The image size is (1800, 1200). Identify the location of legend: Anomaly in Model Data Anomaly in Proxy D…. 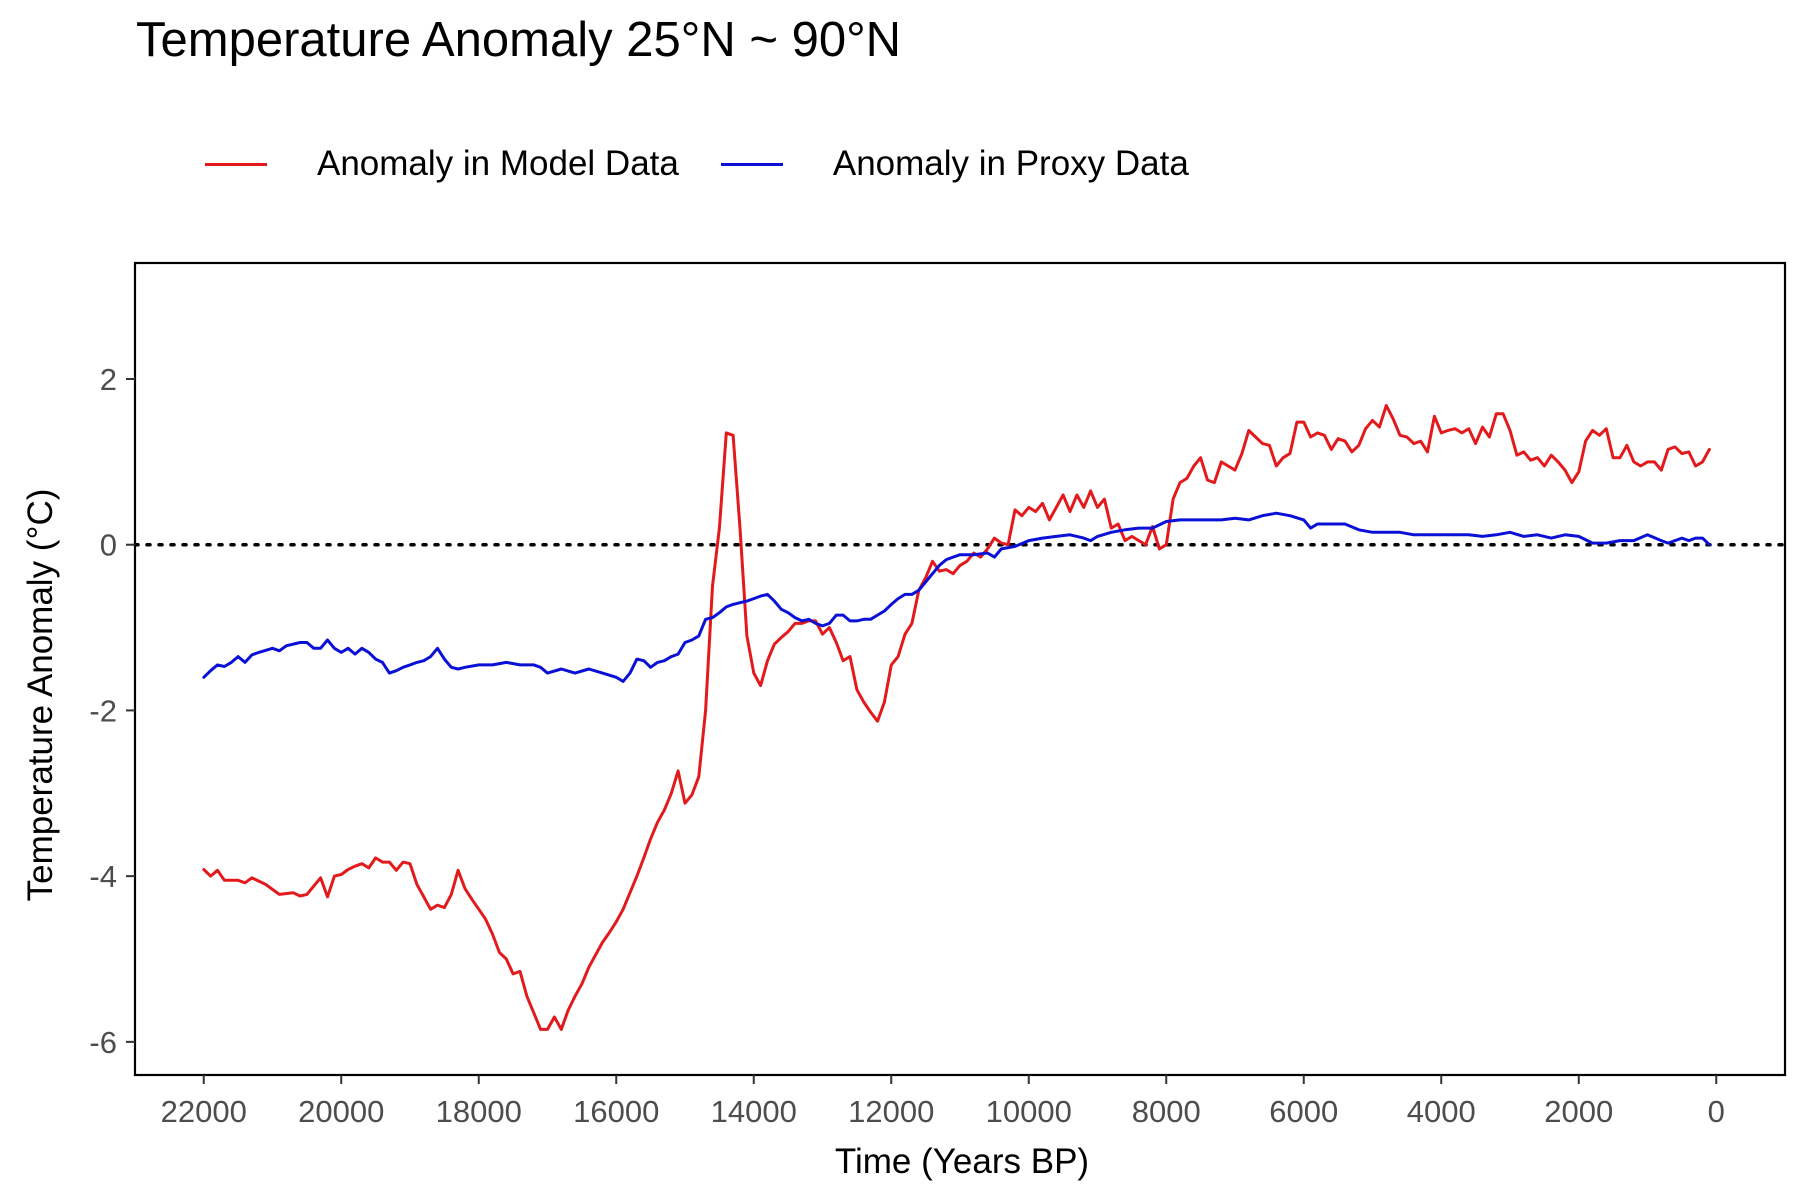
(718, 164).